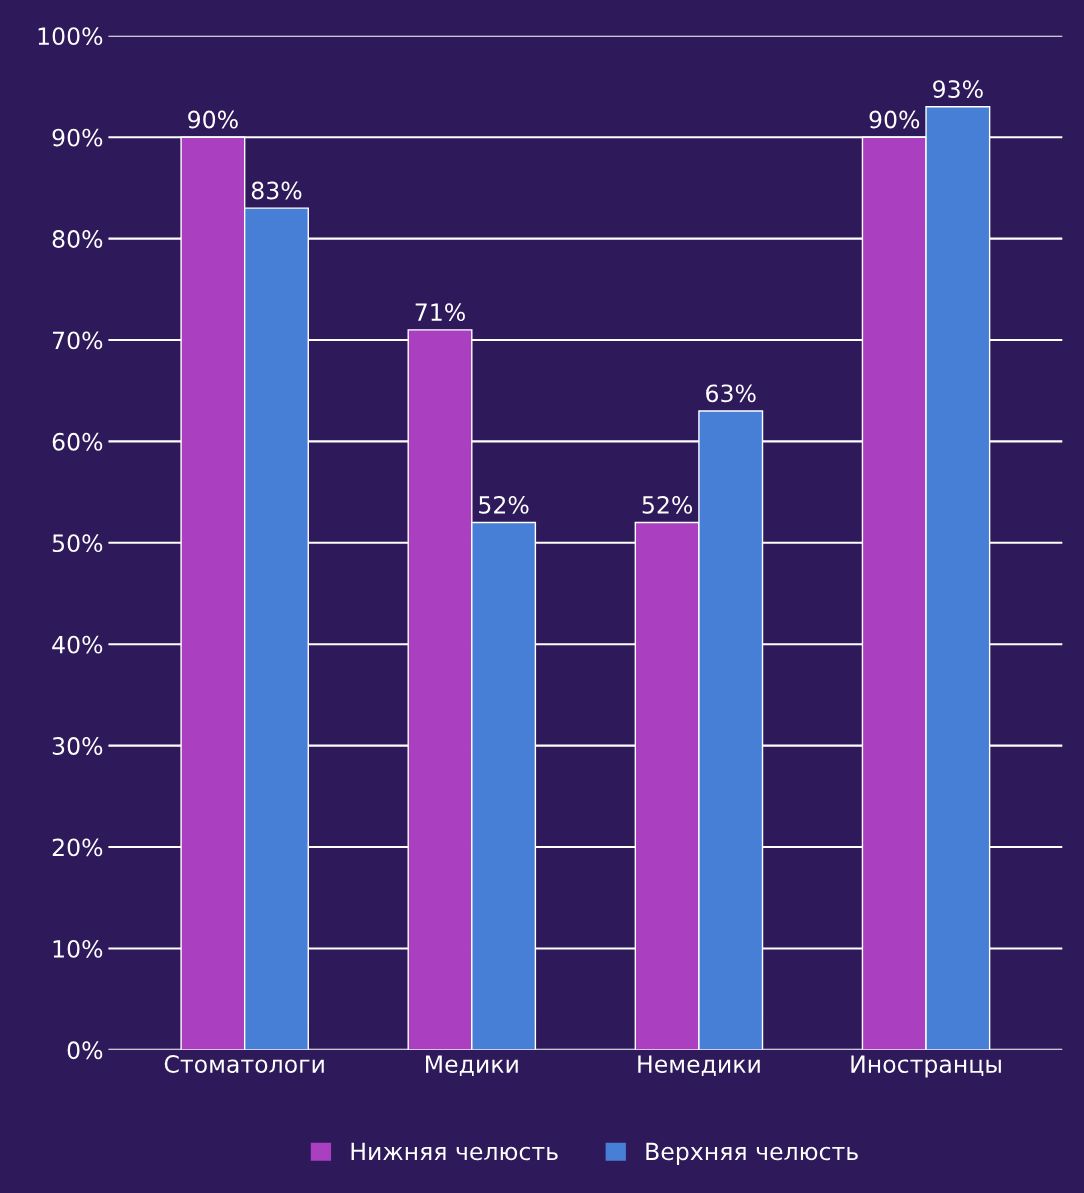 The image size is (1084, 1193). Describe the element at coordinates (77, 543) in the screenshot. I see `y-tick-label: 50%` at that location.